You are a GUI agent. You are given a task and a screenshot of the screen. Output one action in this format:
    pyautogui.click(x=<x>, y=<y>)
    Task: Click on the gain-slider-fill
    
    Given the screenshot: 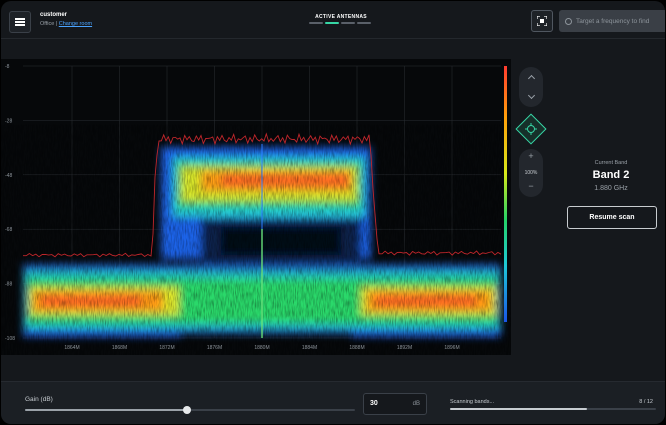 What is the action you would take?
    pyautogui.click(x=106, y=410)
    